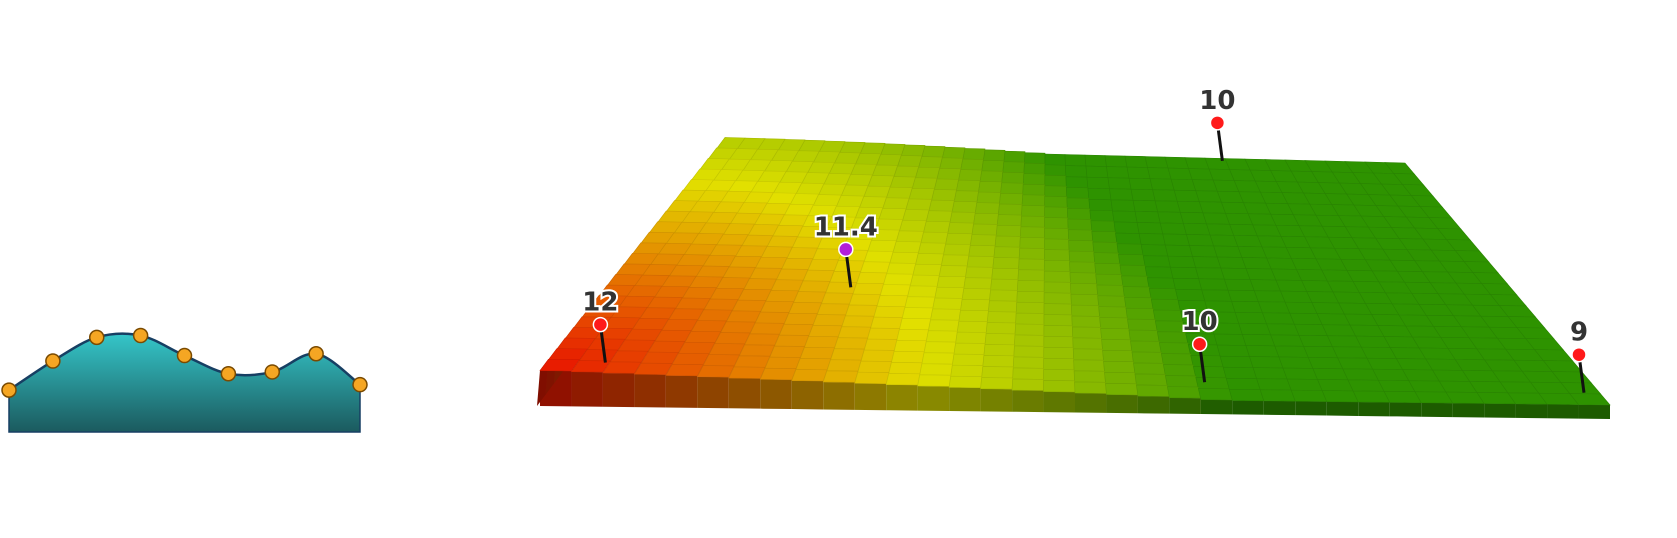 The image size is (1677, 538). What do you see at coordinates (846, 227) in the screenshot?
I see `pin-label: 11.4` at bounding box center [846, 227].